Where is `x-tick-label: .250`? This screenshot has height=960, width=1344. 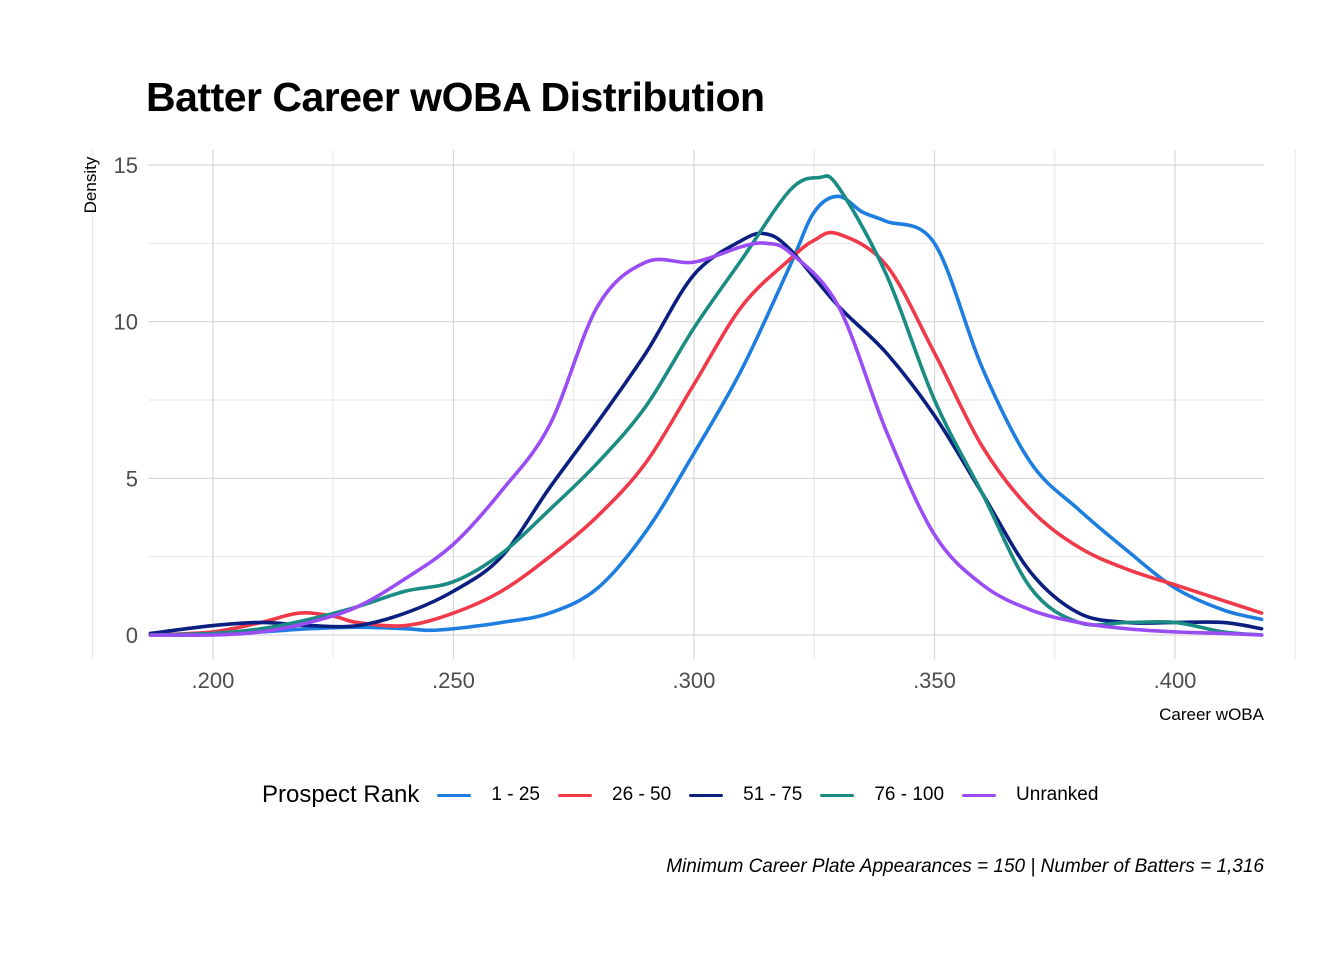
x-tick-label: .250 is located at coordinates (453, 680).